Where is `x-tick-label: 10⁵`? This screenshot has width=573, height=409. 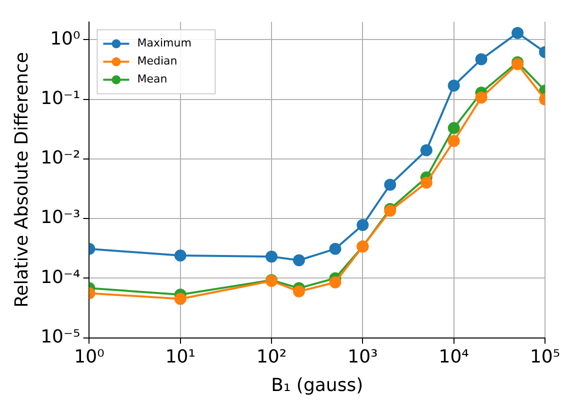 x-tick-label: 10⁵ is located at coordinates (545, 357).